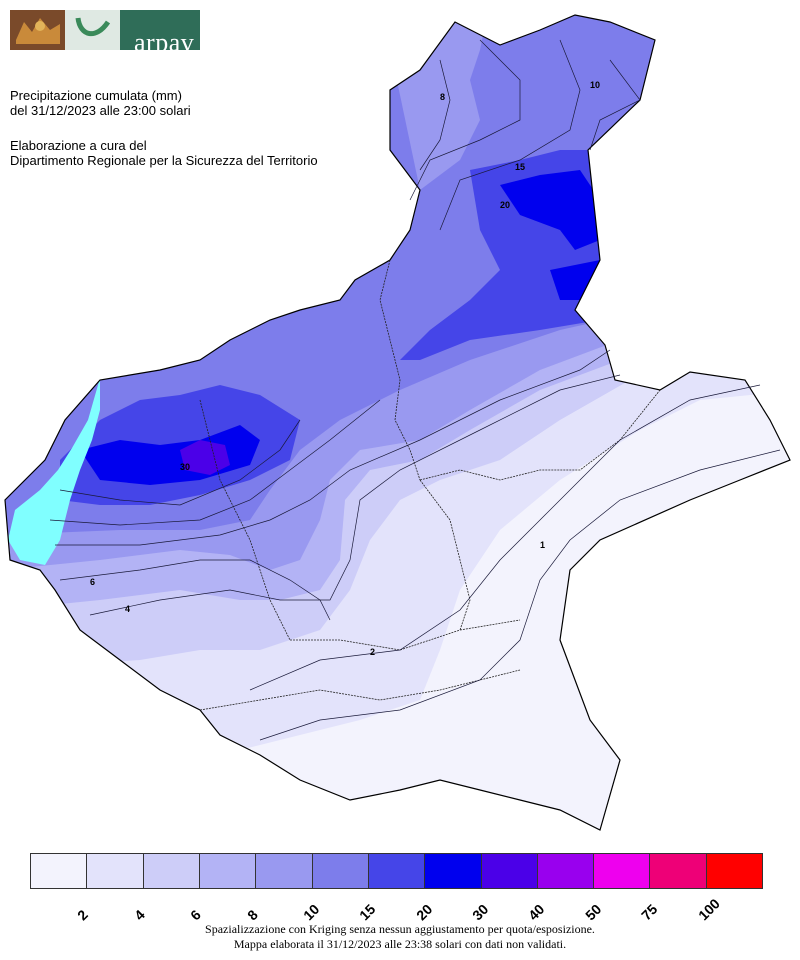 The image size is (800, 960). I want to click on legend-tick-label: 15, so click(367, 912).